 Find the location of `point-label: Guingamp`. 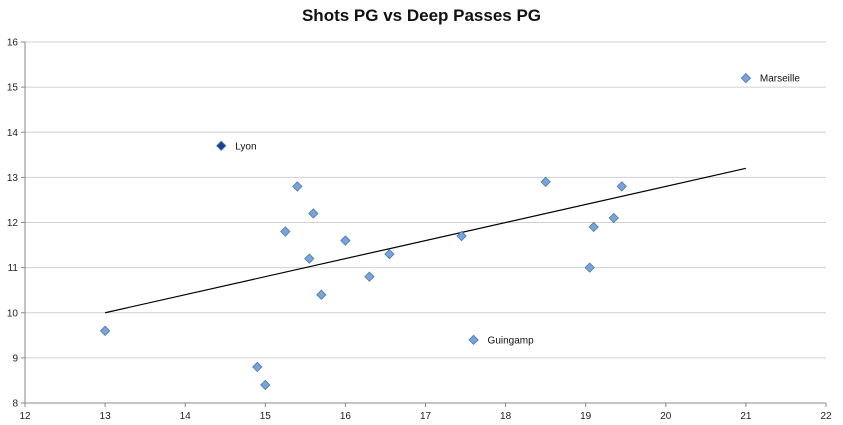

point-label: Guingamp is located at coordinates (511, 340).